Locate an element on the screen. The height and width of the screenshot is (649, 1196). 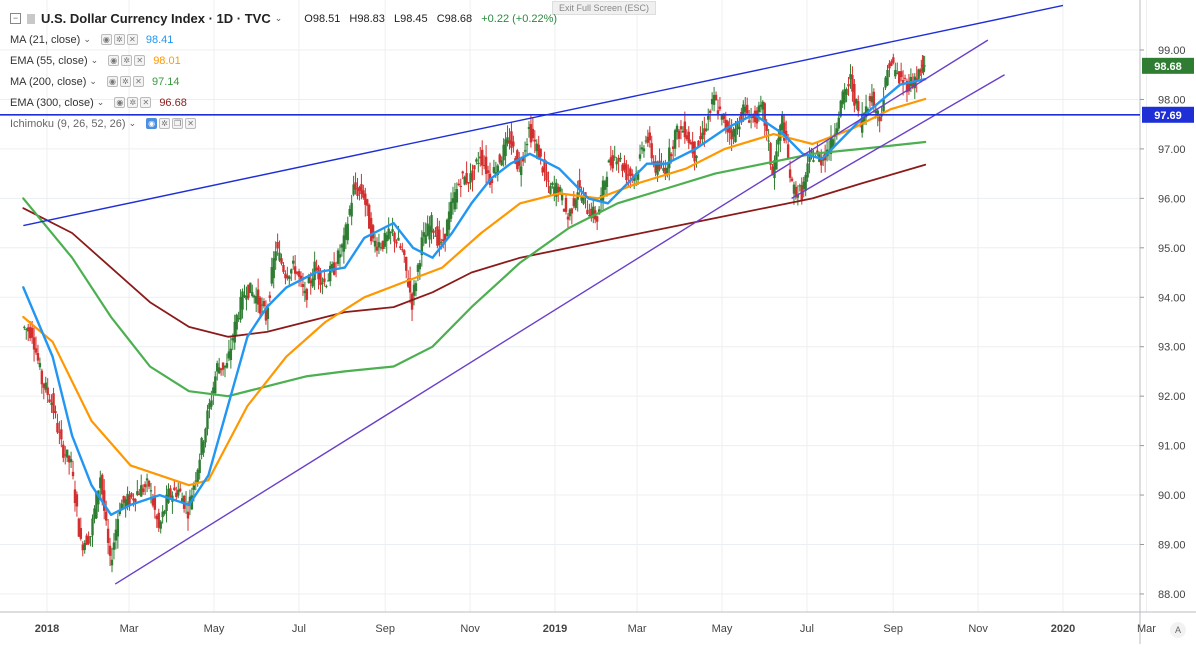
auto-scale-button: A is located at coordinates (1178, 630).